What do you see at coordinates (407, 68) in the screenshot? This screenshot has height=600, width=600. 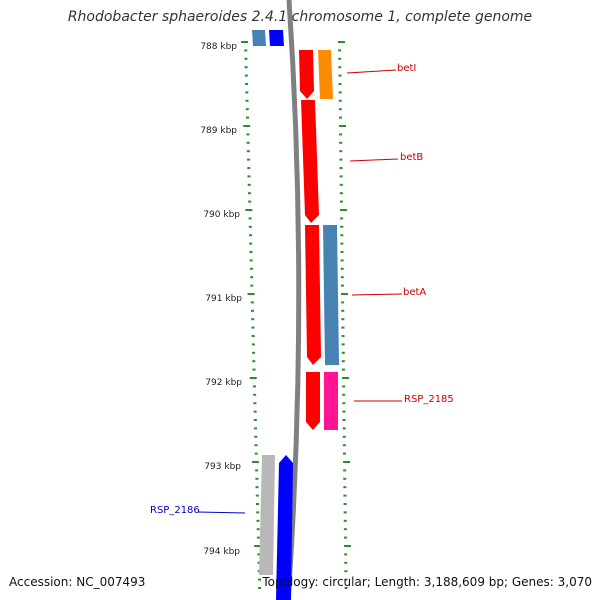 I see `gene-label-betI: betI` at bounding box center [407, 68].